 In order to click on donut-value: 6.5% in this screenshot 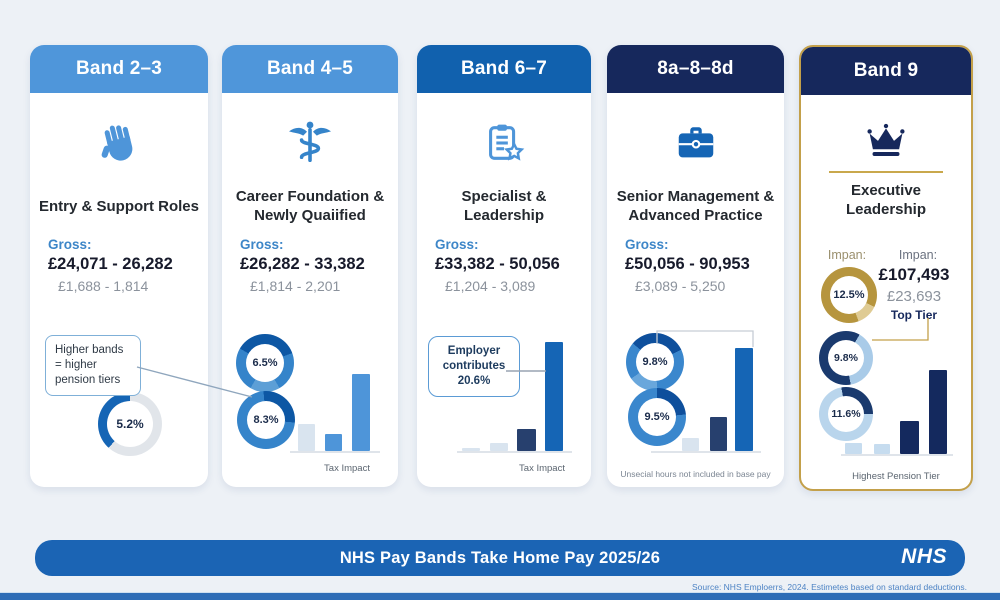, I will do `click(265, 363)`.